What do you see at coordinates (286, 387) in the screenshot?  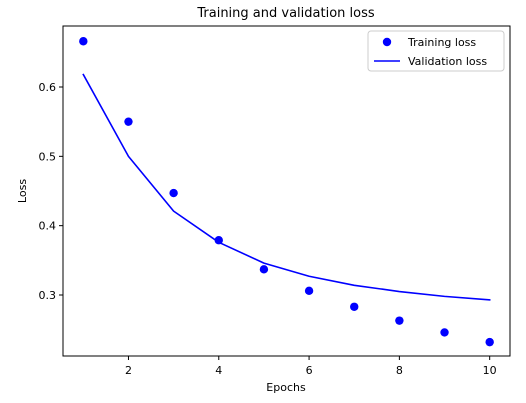 I see `x-axis-title: Epochs` at bounding box center [286, 387].